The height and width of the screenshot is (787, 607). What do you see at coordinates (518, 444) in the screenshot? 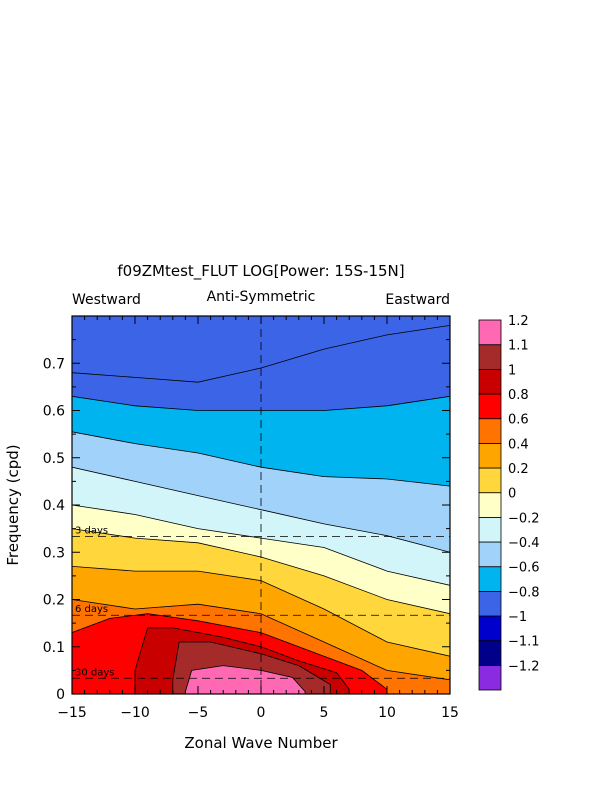
I see `colorbar-label: 0.4` at bounding box center [518, 444].